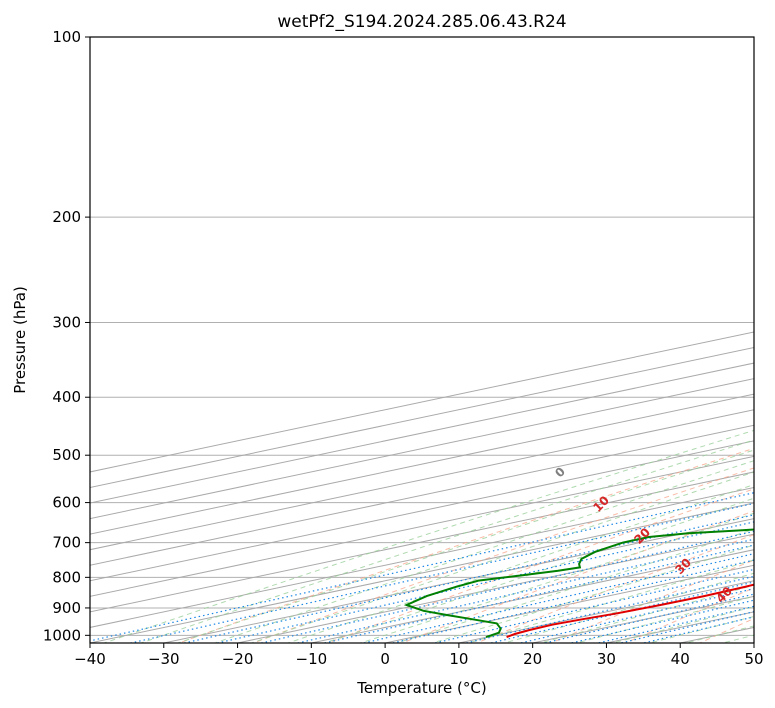 The height and width of the screenshot is (708, 775). What do you see at coordinates (90, 659) in the screenshot?
I see `x-tick-label: −40` at bounding box center [90, 659].